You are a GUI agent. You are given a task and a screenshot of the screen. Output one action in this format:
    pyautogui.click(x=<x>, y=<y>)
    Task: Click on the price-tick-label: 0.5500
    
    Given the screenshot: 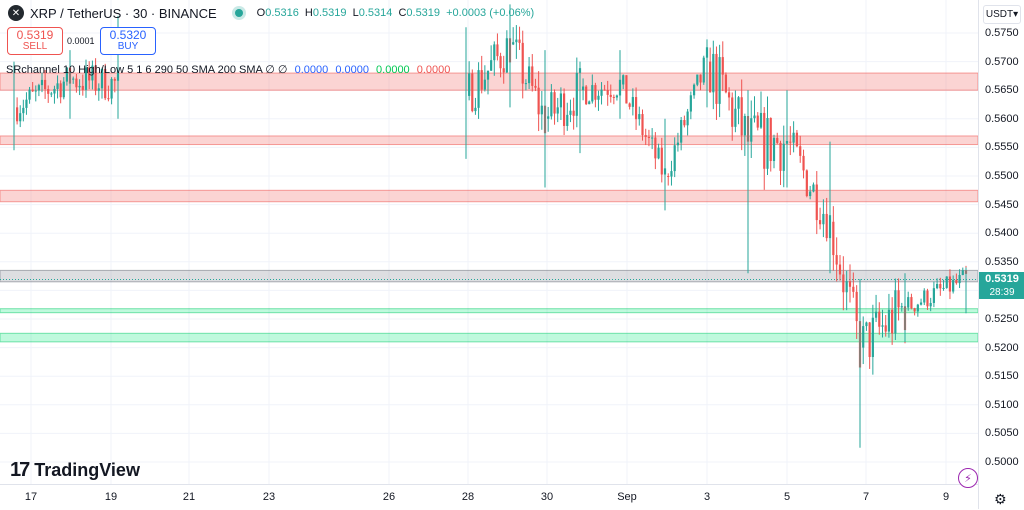 What is the action you would take?
    pyautogui.click(x=1002, y=176)
    